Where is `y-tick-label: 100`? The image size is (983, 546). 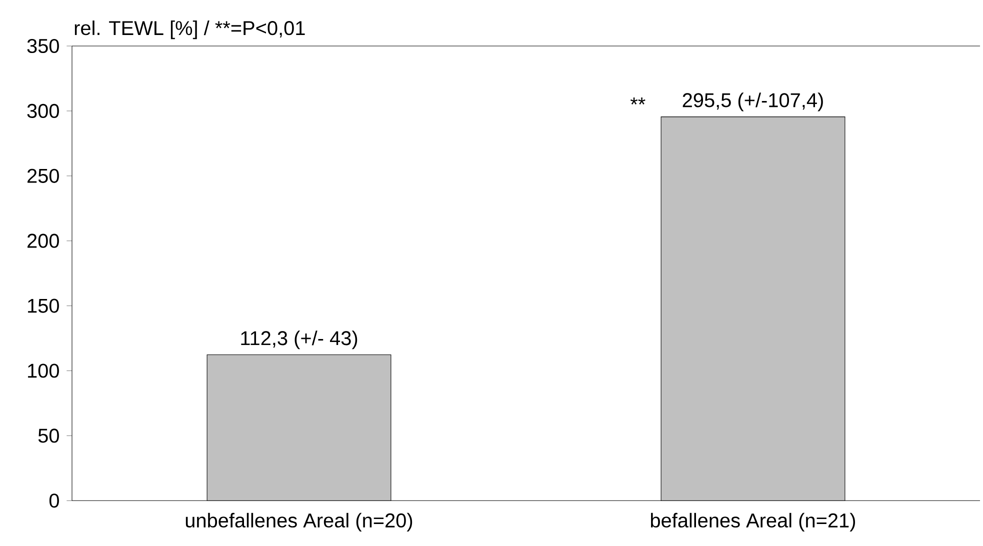 y-tick-label: 100 is located at coordinates (43, 371).